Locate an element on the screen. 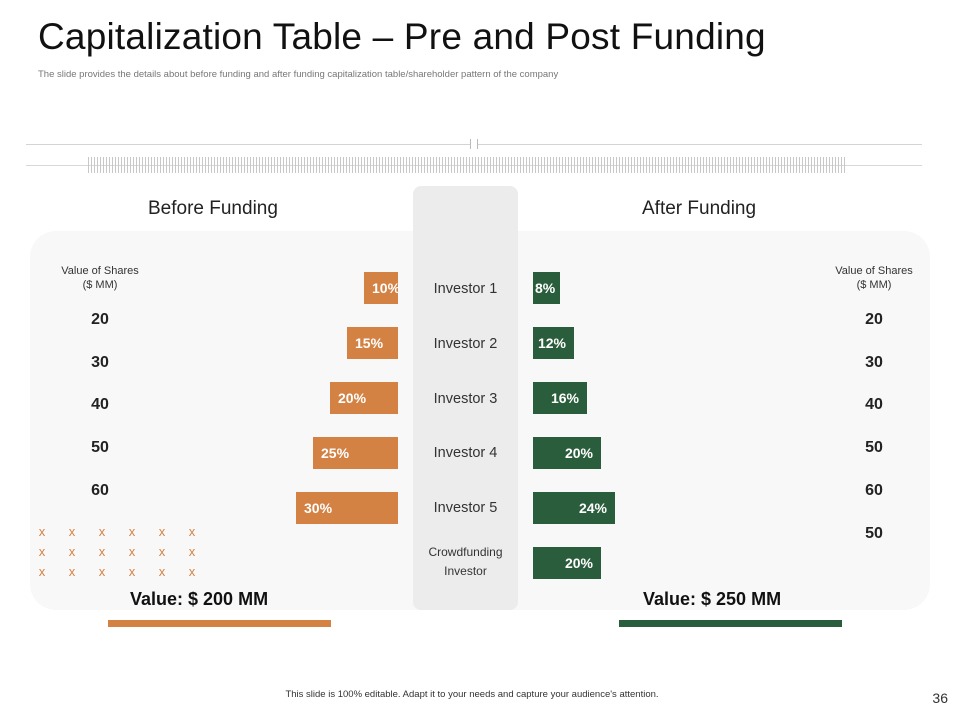  before-share-value: 60 is located at coordinates (100, 490).